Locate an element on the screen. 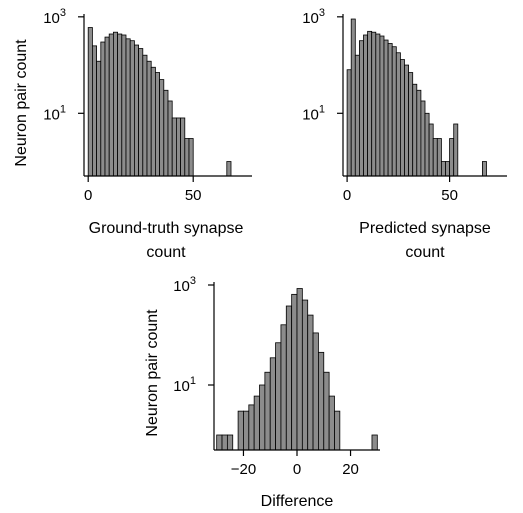 The image size is (523, 513). difference-xtick-label: 20 is located at coordinates (350, 469).